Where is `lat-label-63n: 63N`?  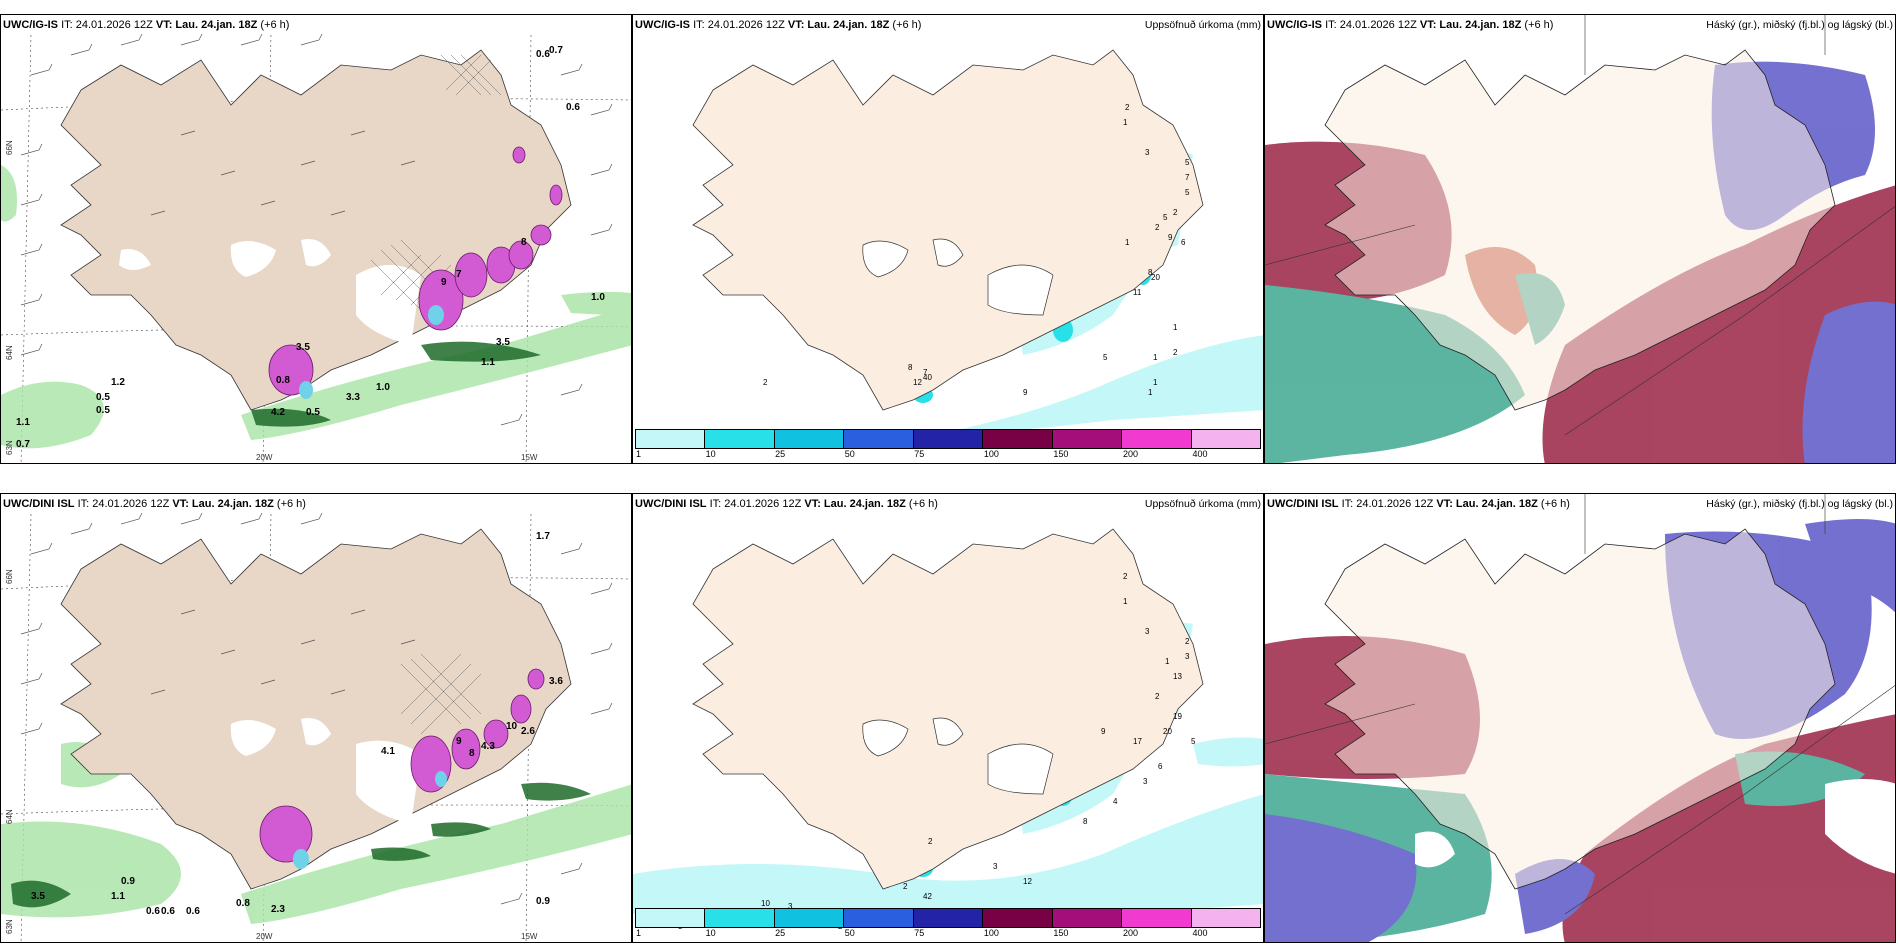 lat-label-63n: 63N is located at coordinates (9, 447).